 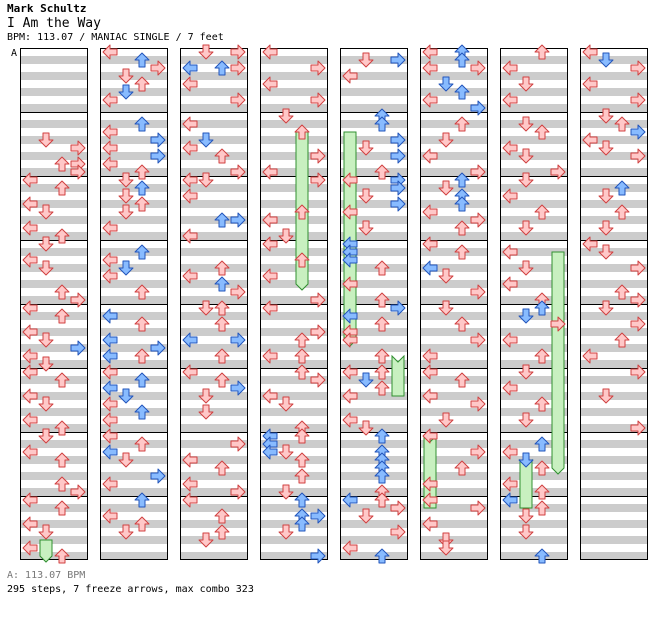 I want to click on song-title: I Am the Way, so click(x=54, y=23).